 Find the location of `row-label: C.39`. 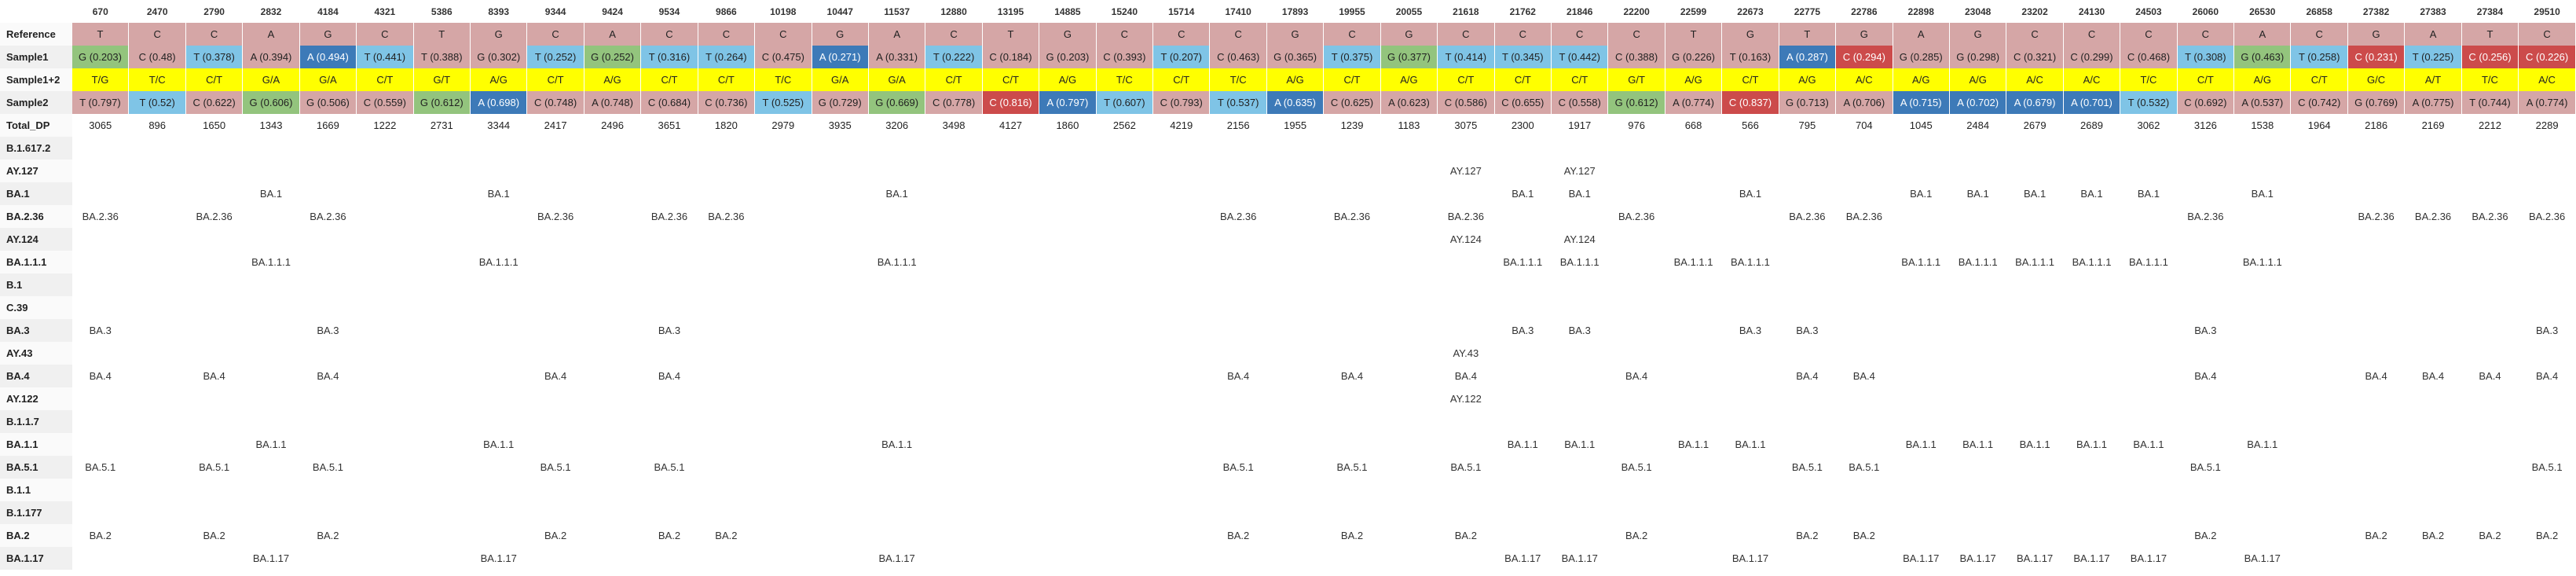

row-label: C.39 is located at coordinates (36, 307).